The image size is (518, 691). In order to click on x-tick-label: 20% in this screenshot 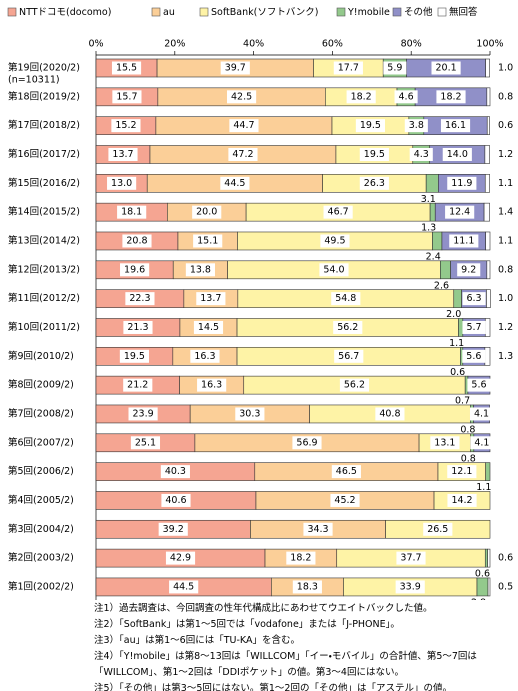, I will do `click(174, 44)`.